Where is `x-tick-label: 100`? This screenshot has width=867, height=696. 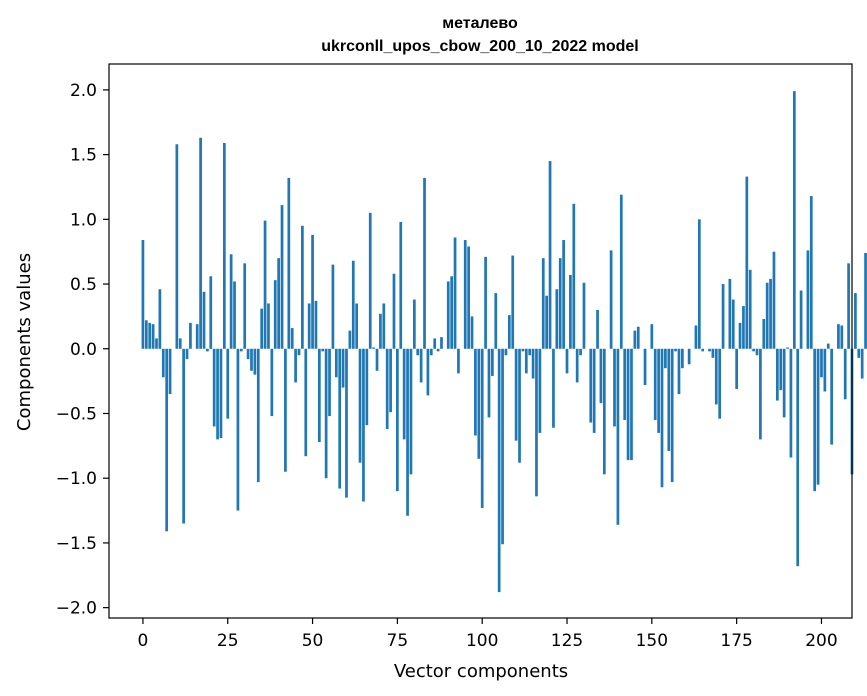 x-tick-label: 100 is located at coordinates (482, 641).